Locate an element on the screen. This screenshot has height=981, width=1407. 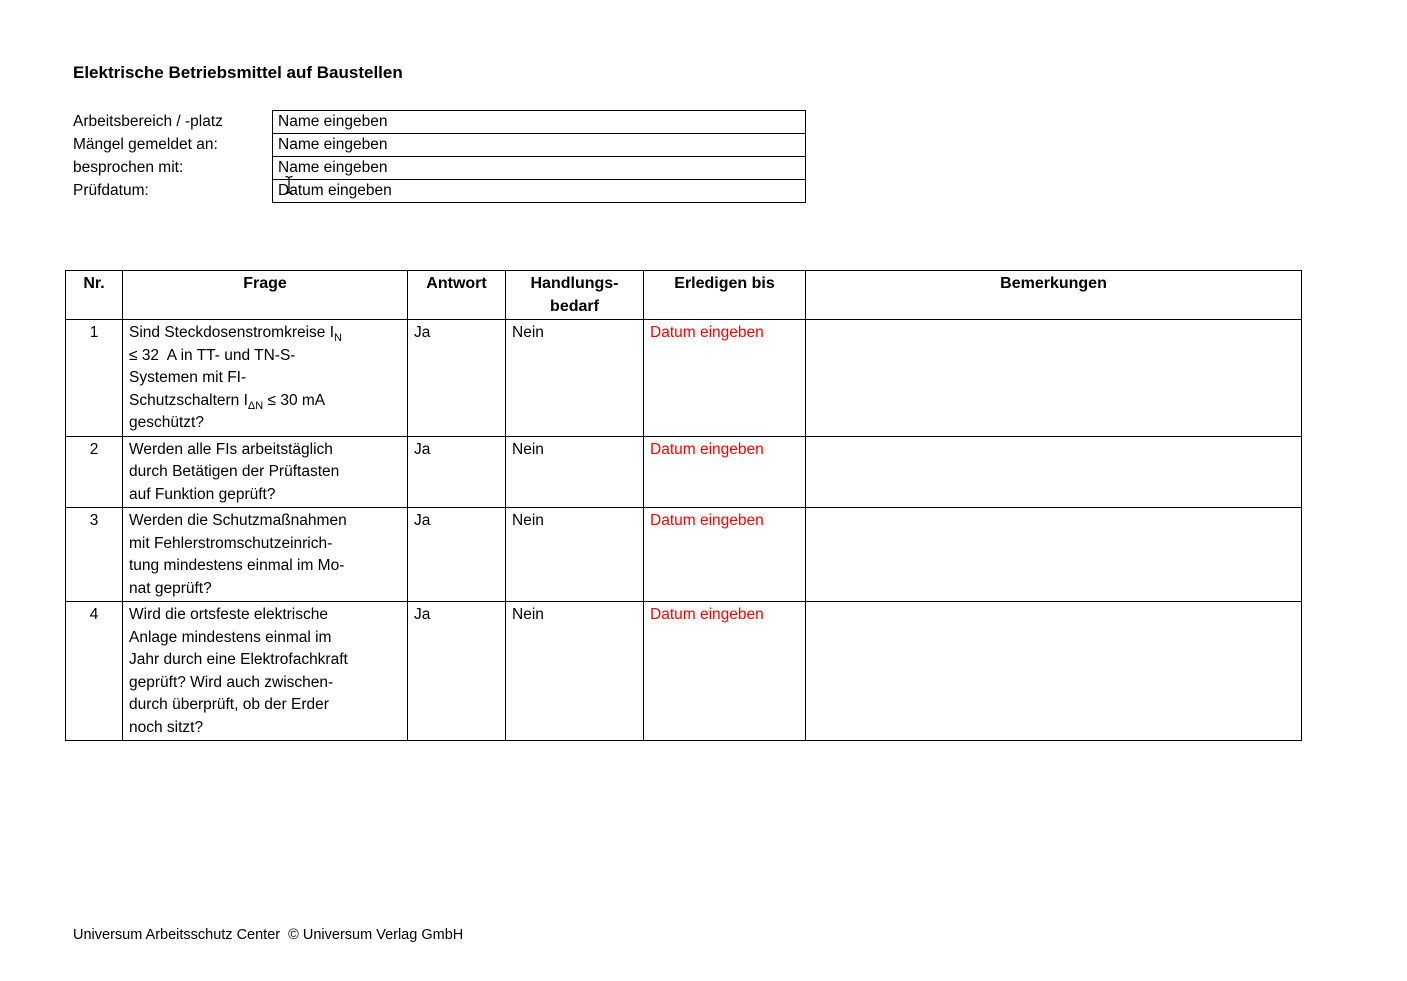
form-row-maengel-gemeldet: Mängel gemeldet an: Name eingeben is located at coordinates (439, 145).